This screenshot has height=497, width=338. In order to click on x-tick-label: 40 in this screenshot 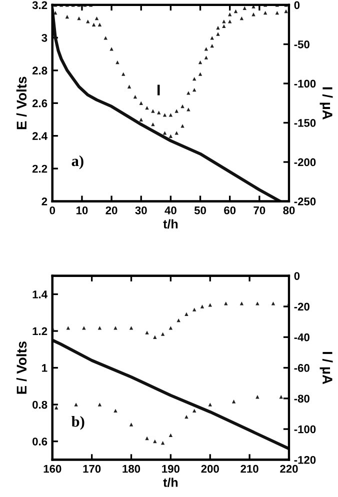, I will do `click(170, 210)`.